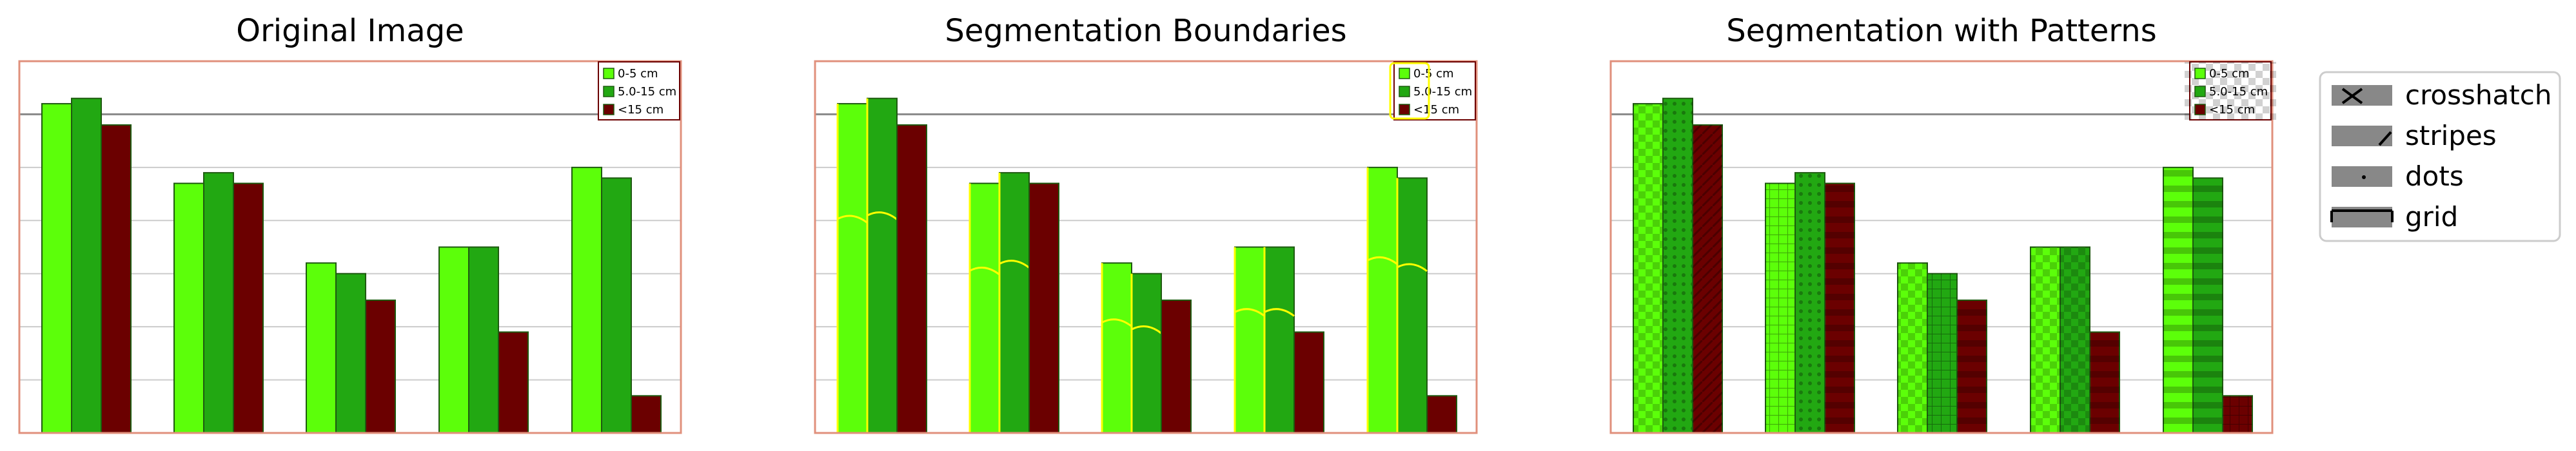 Image resolution: width=2576 pixels, height=451 pixels. I want to click on pattern-key-crosshatch: crosshatch, so click(2441, 95).